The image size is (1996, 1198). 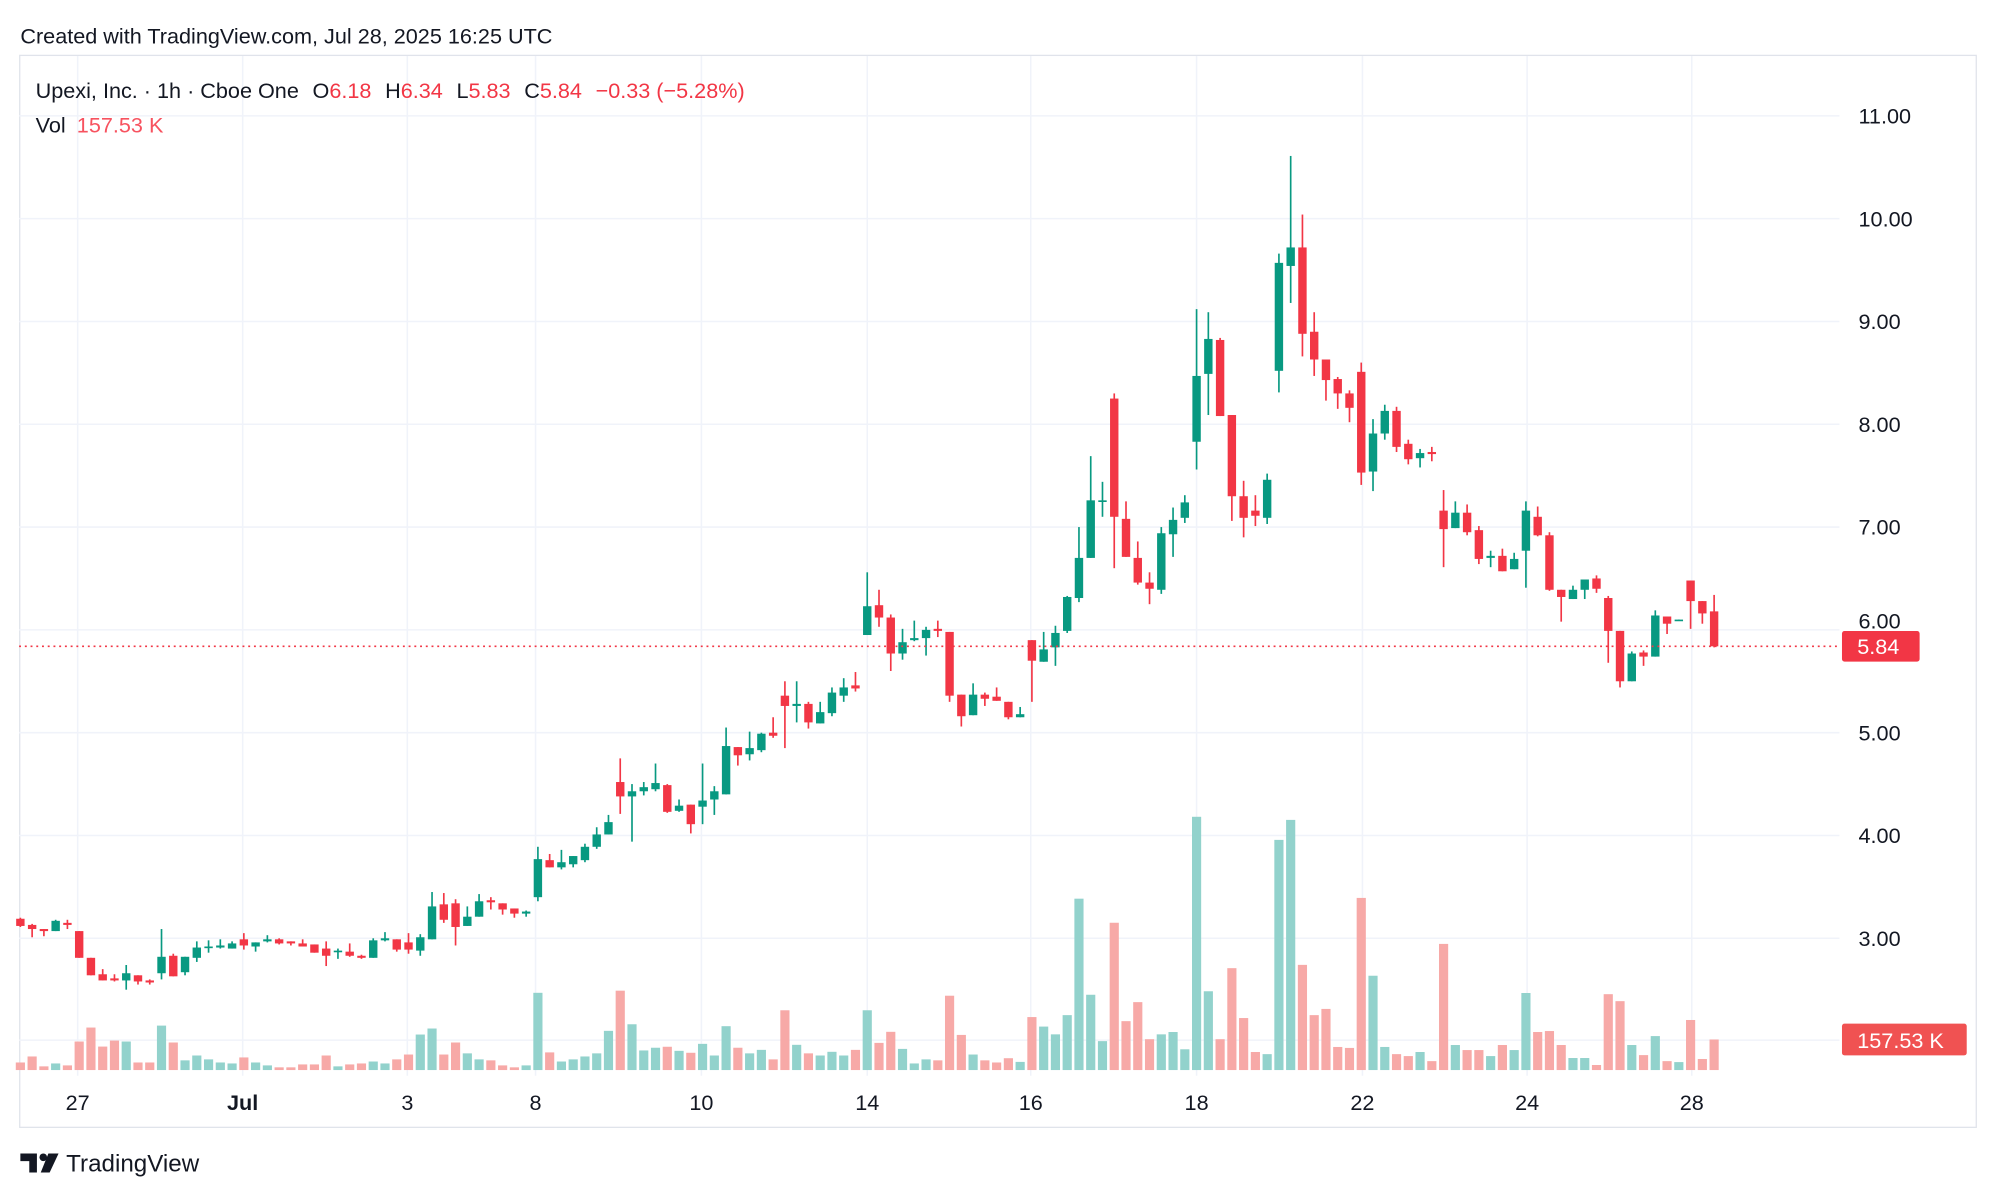 I want to click on time-tick-label: 16, so click(x=1031, y=1102).